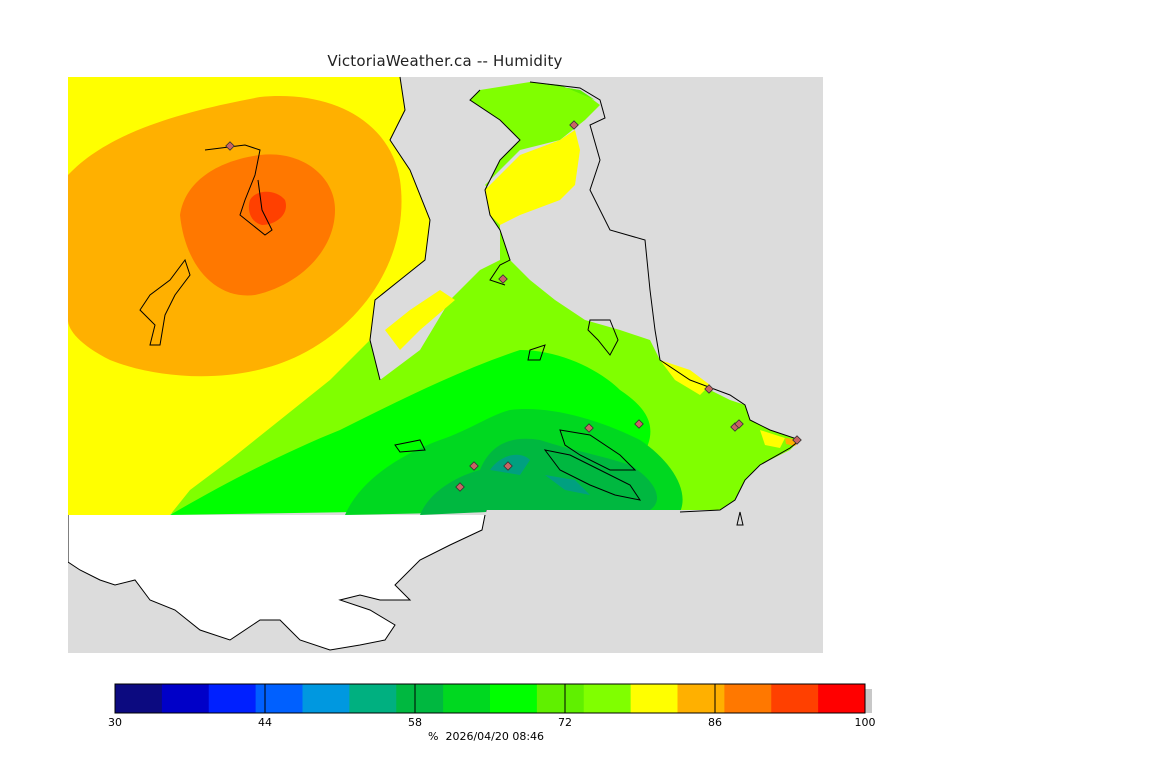 The width and height of the screenshot is (1152, 768). What do you see at coordinates (445, 61) in the screenshot?
I see `chart-title: VictoriaWeather.ca -- Humidity` at bounding box center [445, 61].